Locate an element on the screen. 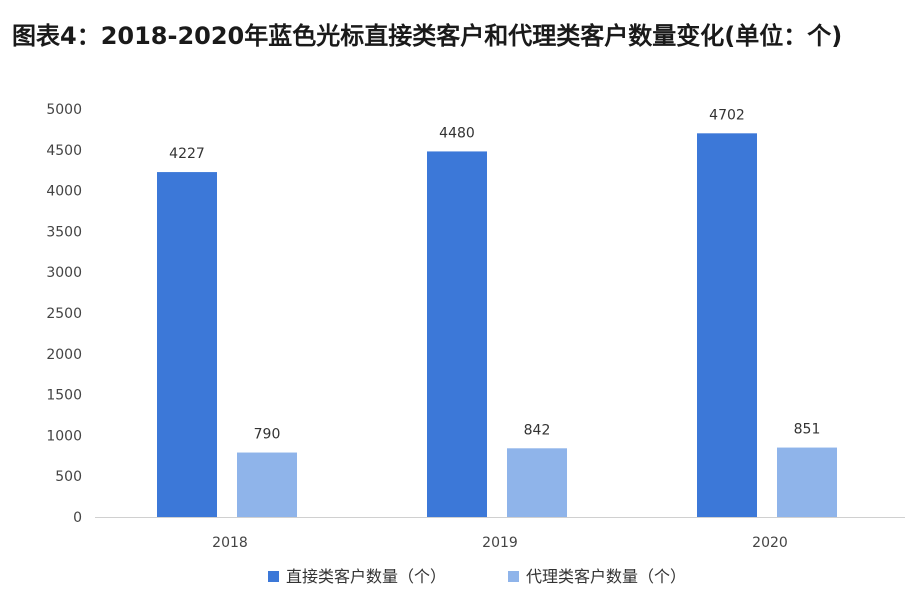 The image size is (917, 596). y-tick-label: 500 is located at coordinates (68, 477).